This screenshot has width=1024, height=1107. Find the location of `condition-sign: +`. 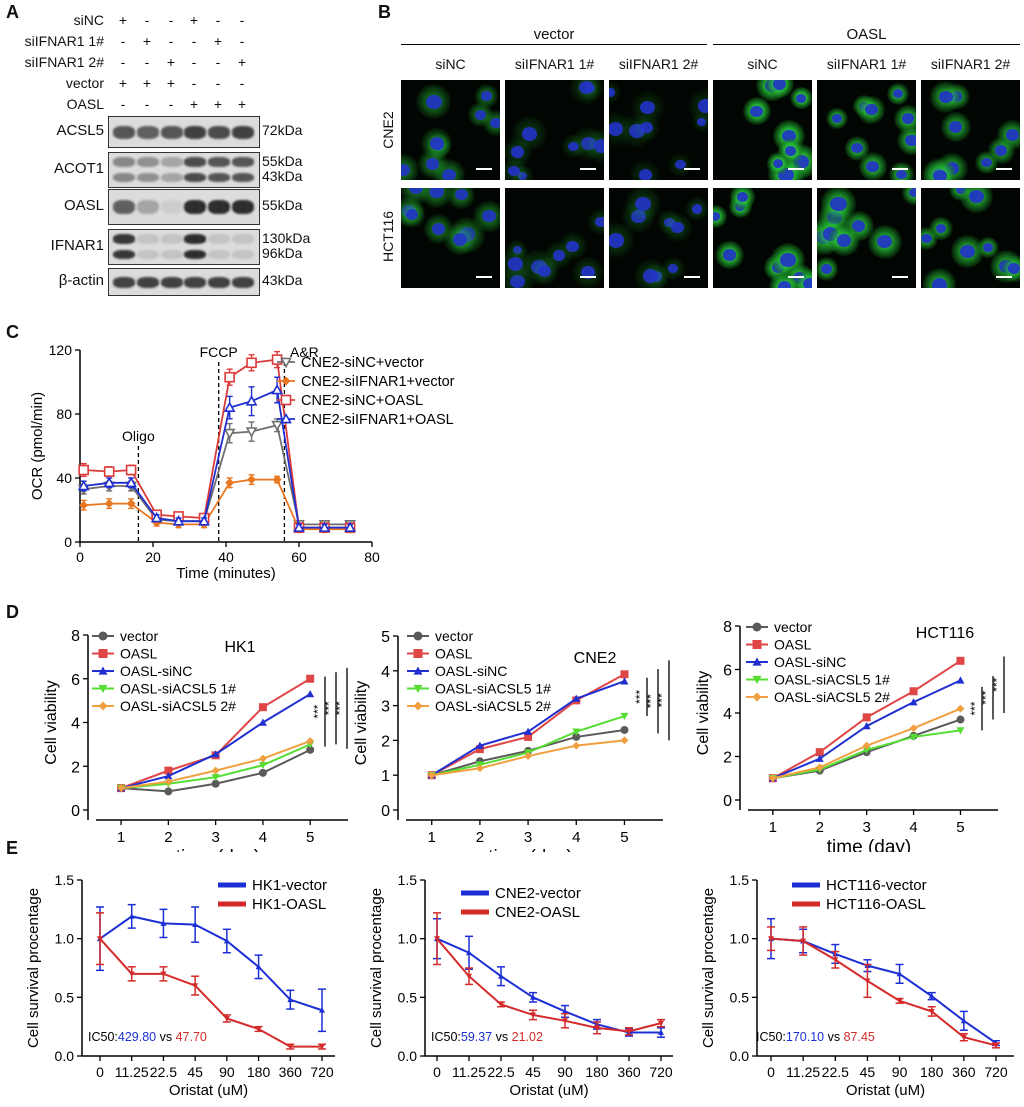

condition-sign: + is located at coordinates (123, 83).